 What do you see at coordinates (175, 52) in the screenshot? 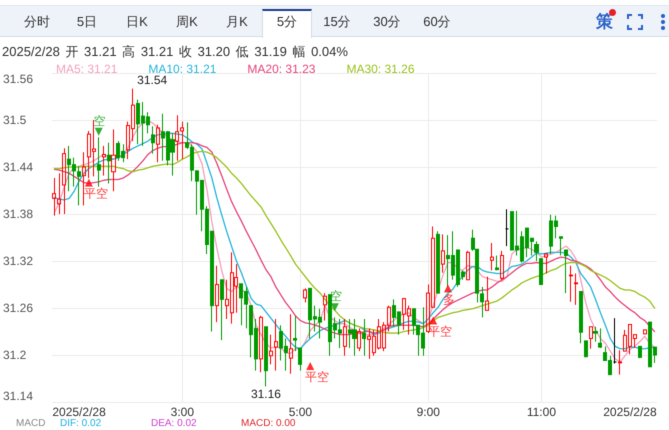
I see `text: 2025/2/28 开 31.21 高 31.21 收 31.20 低 31.19 幅 0.04%` at bounding box center [175, 52].